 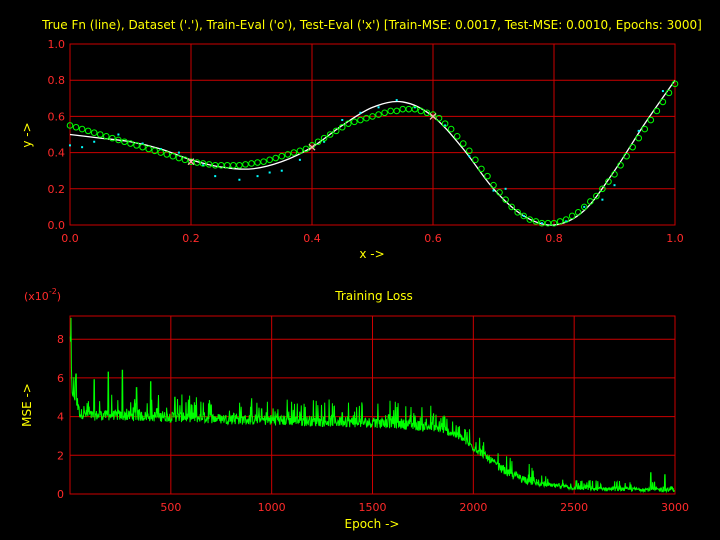 I want to click on bottom-x-tick-label: 1000, so click(x=272, y=507).